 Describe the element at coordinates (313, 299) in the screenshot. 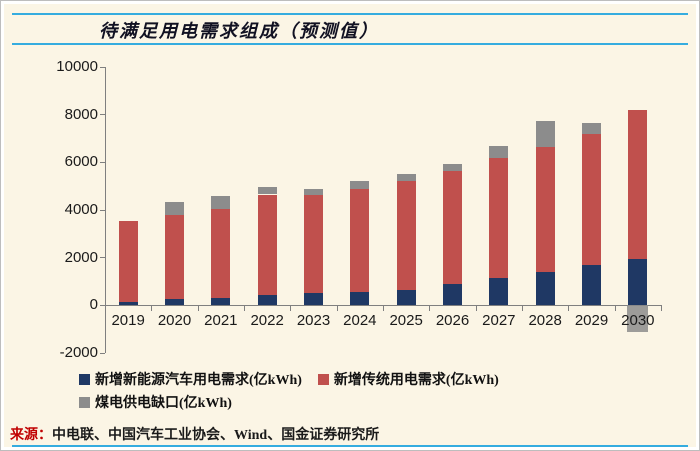

I see `bar-ev-demand-2023` at that location.